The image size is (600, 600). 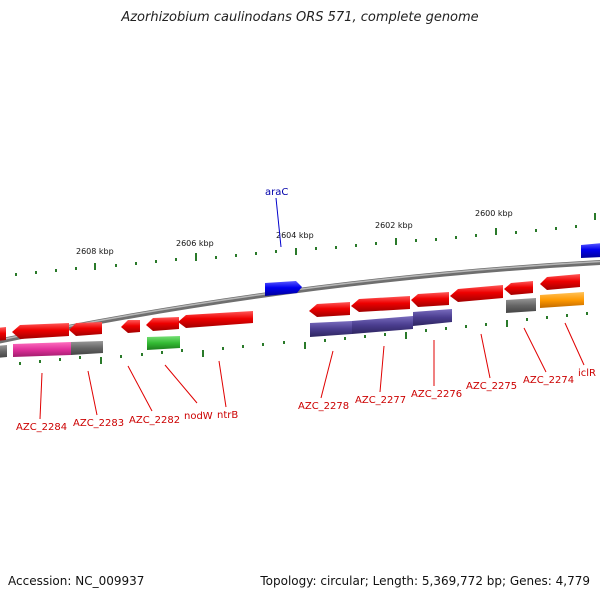 What do you see at coordinates (163, 343) in the screenshot?
I see `feature-nodW-green` at bounding box center [163, 343].